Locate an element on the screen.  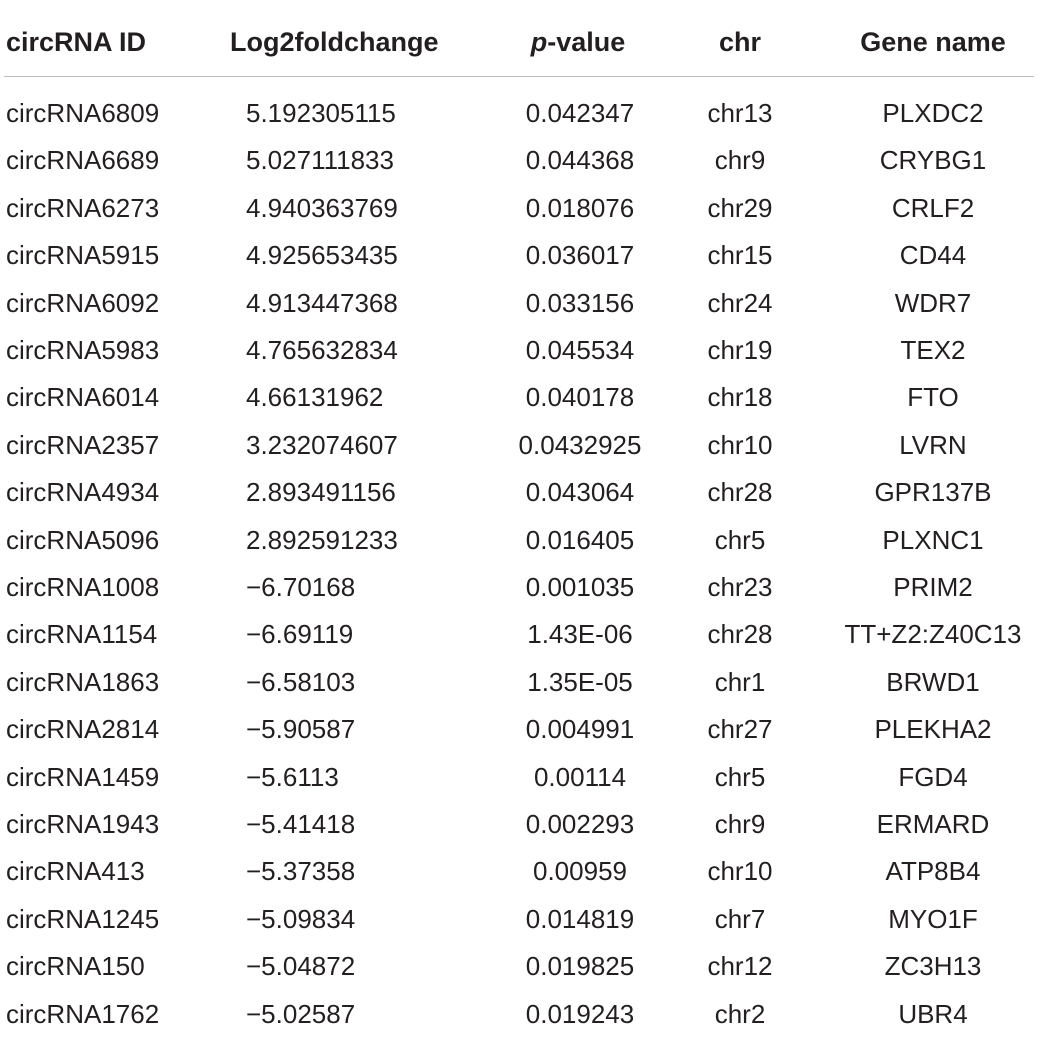
cell-circrna-id: circRNA1154 is located at coordinates (82, 634).